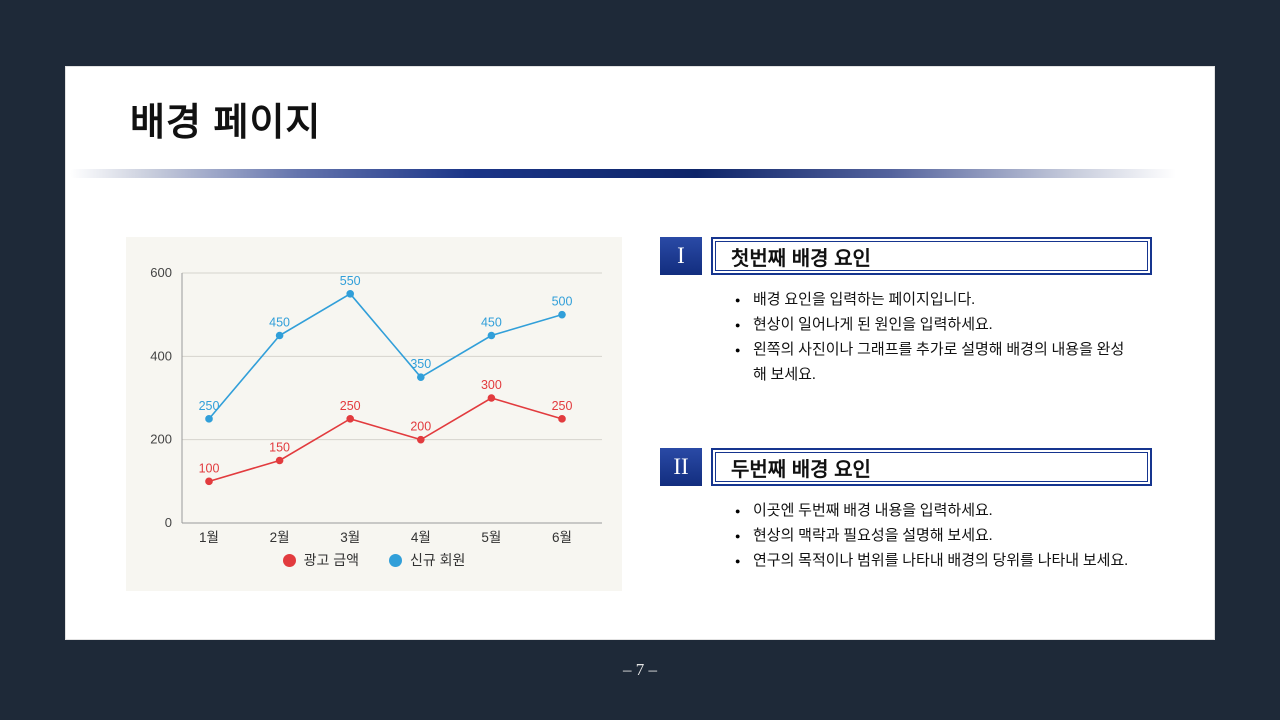 Image resolution: width=1280 pixels, height=720 pixels. What do you see at coordinates (935, 300) in the screenshot?
I see `bullet-item: 배경 요인을 입력하는 페이지입니다.` at bounding box center [935, 300].